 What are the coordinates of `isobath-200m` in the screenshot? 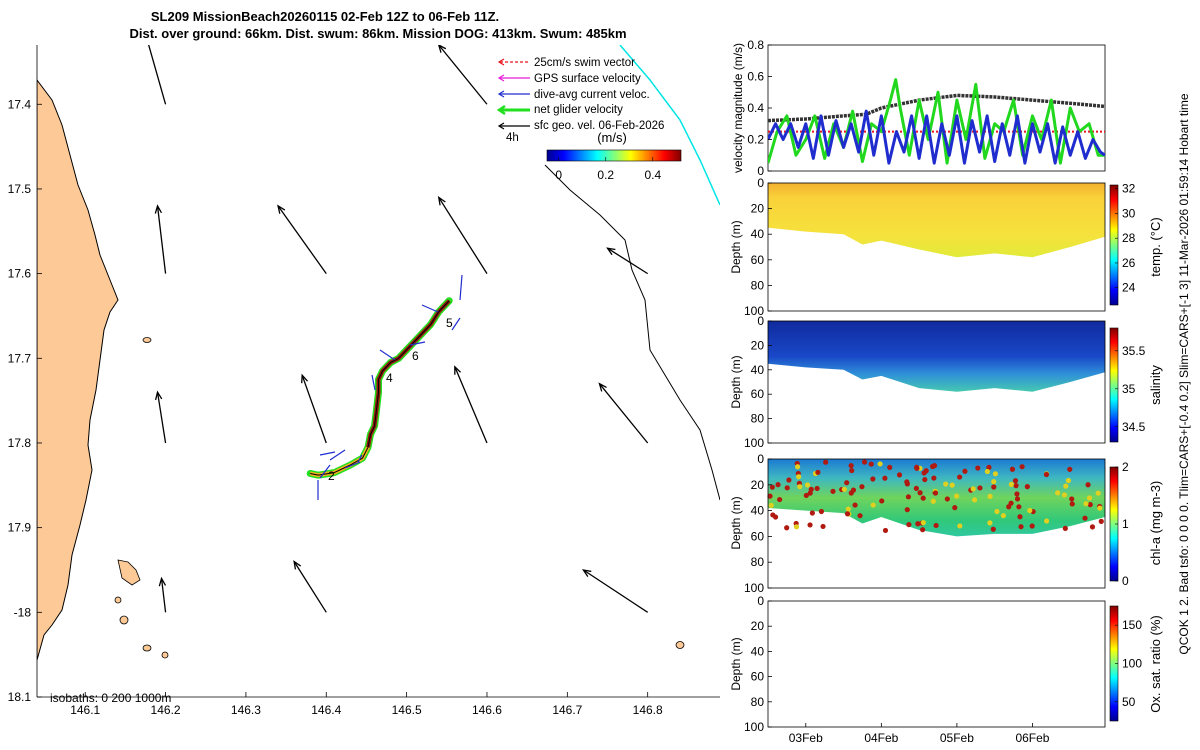 It's located at (632, 332).